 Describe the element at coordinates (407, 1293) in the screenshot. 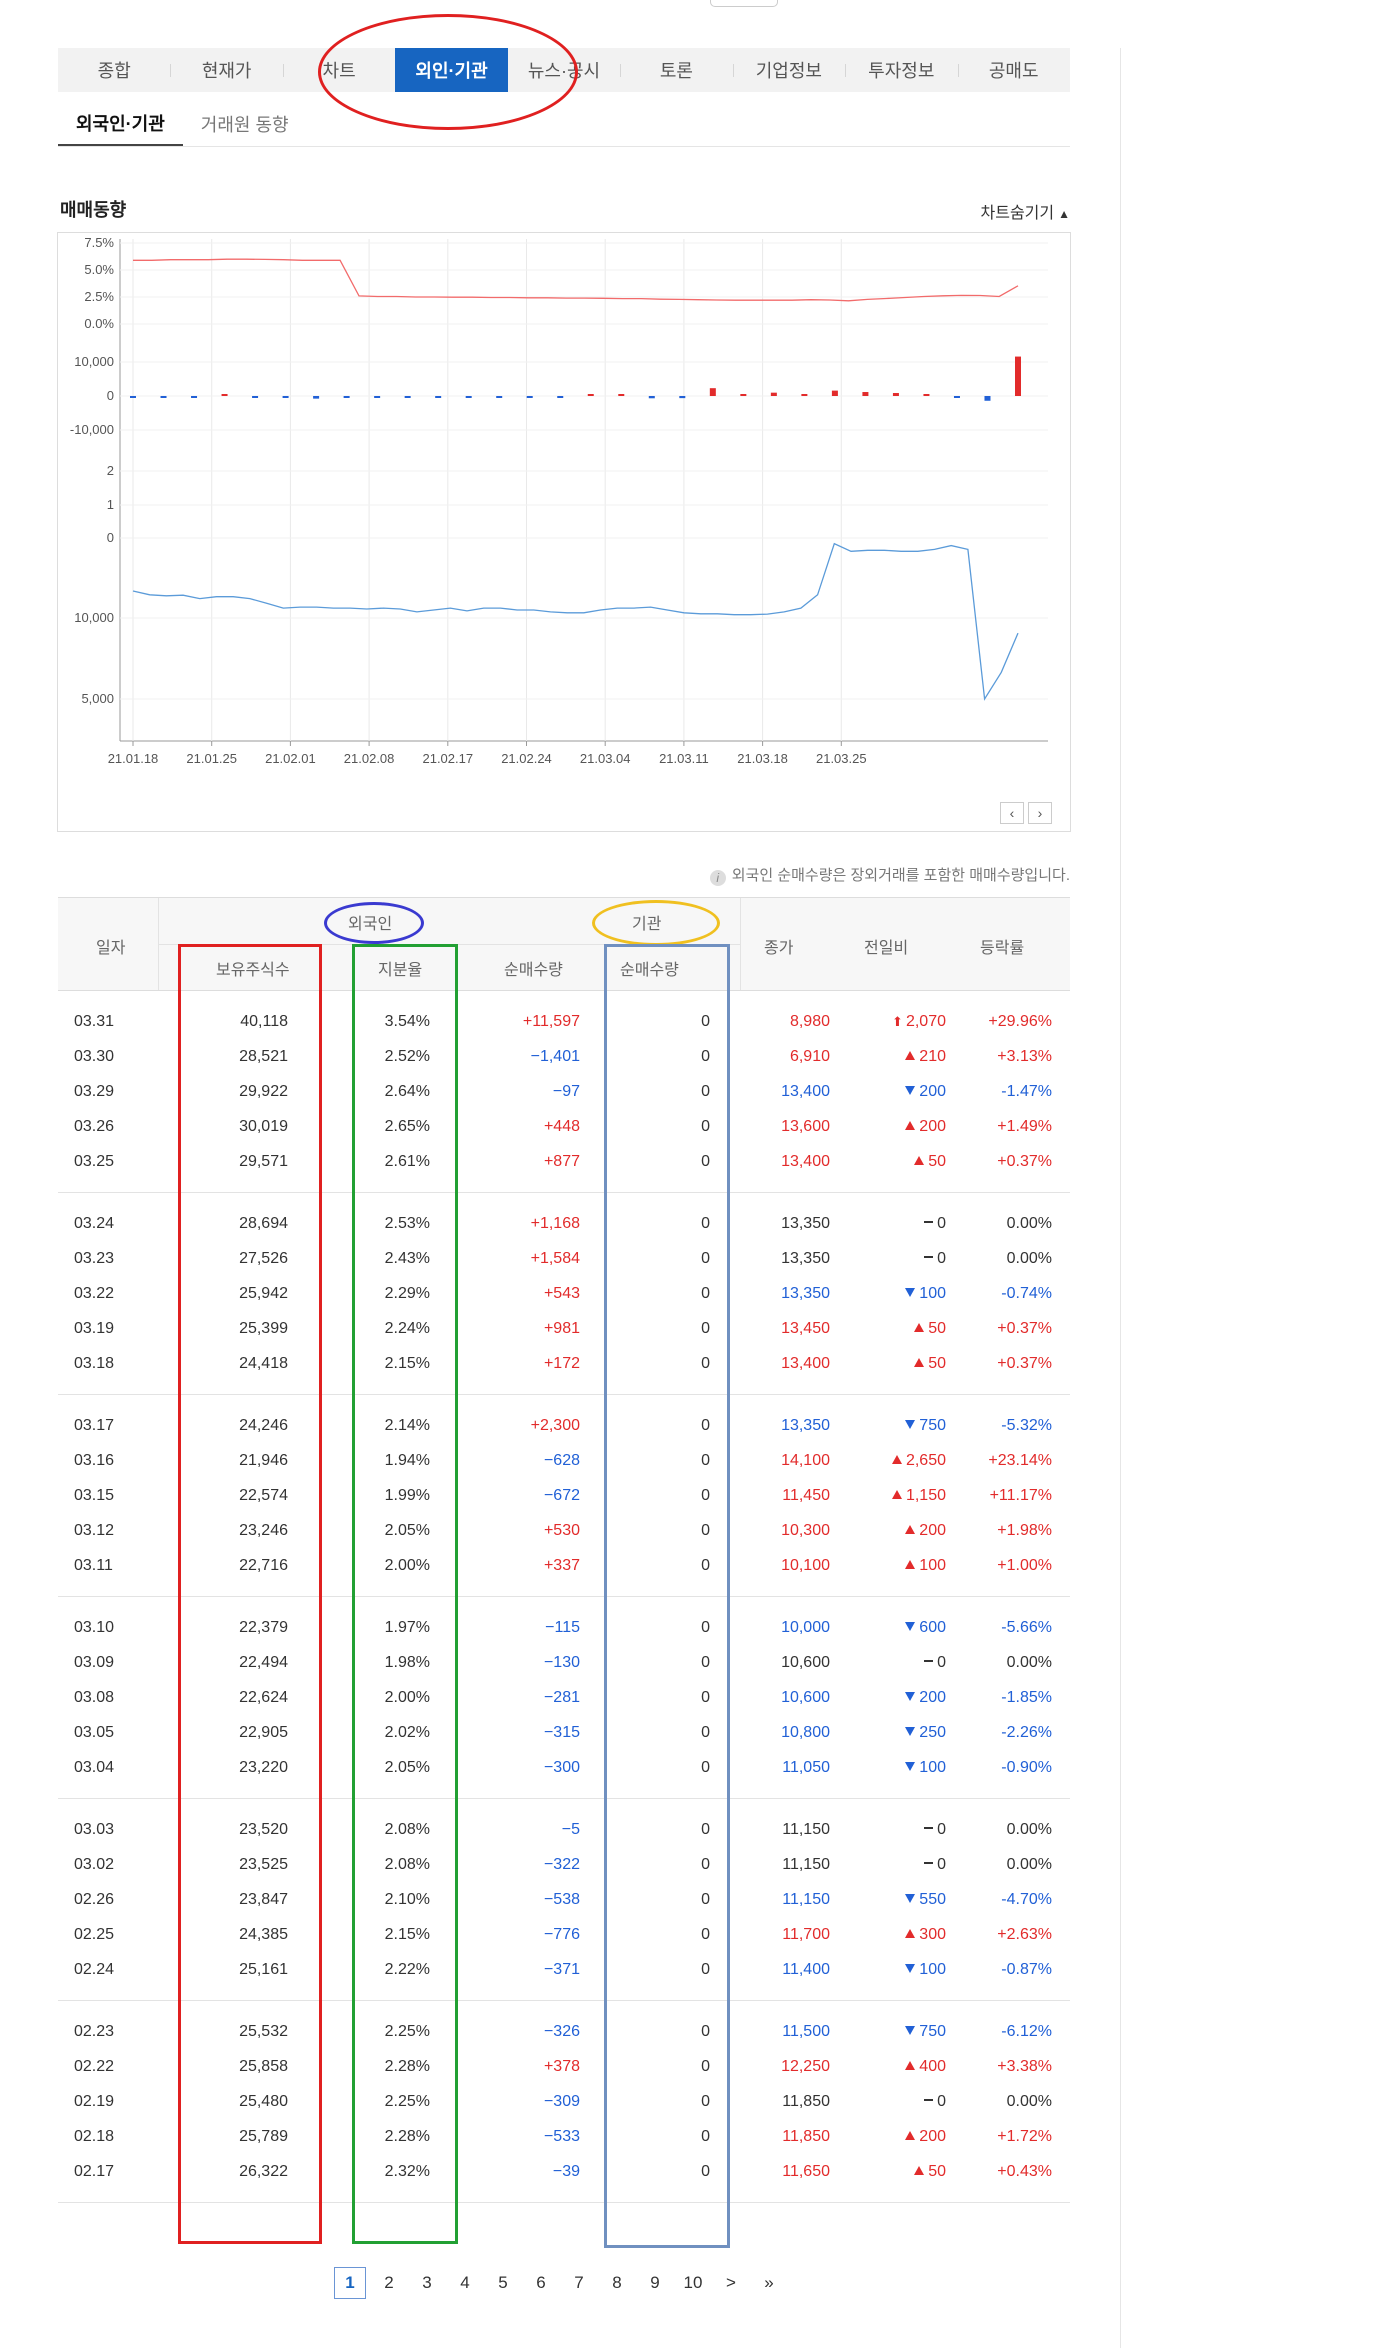

I see `cell-ratio: 2.29%` at that location.